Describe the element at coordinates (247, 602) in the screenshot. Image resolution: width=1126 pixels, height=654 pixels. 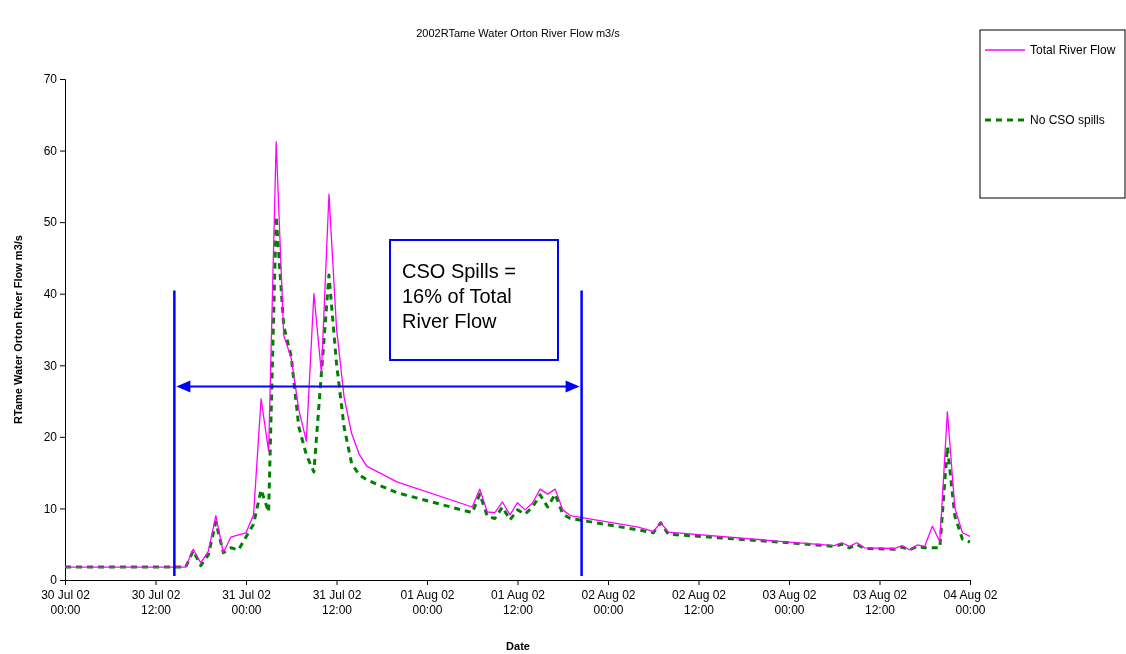
I see `x-tick-label: 31 Jul 02 00:00` at that location.